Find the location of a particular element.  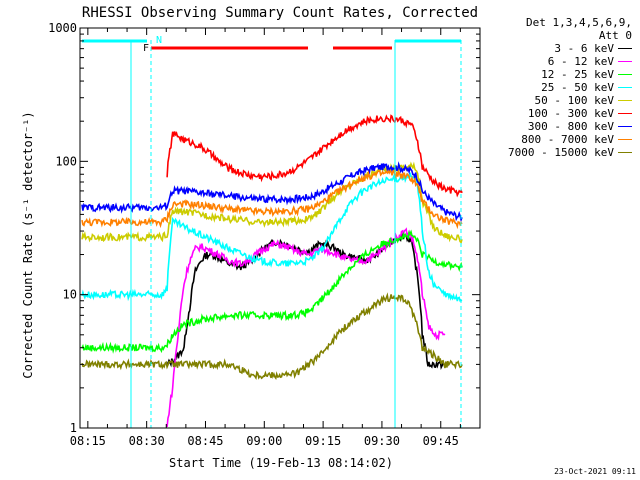

legend-label: 25 - 50 keV is located at coordinates (577, 87).